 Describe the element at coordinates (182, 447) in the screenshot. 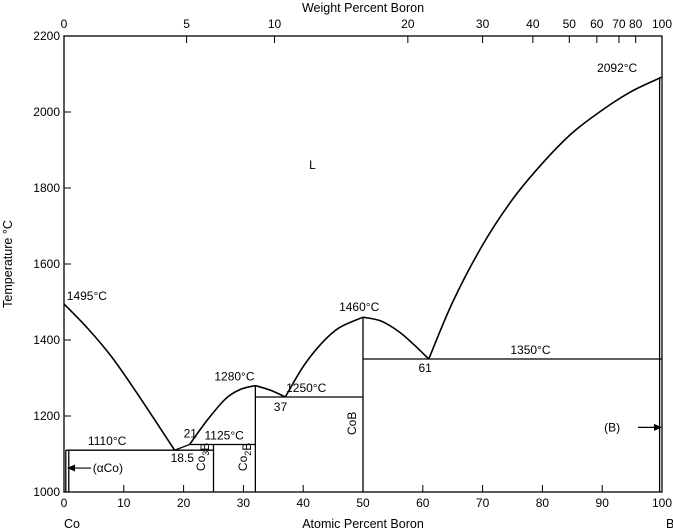

I see `phase-boundary-line` at that location.